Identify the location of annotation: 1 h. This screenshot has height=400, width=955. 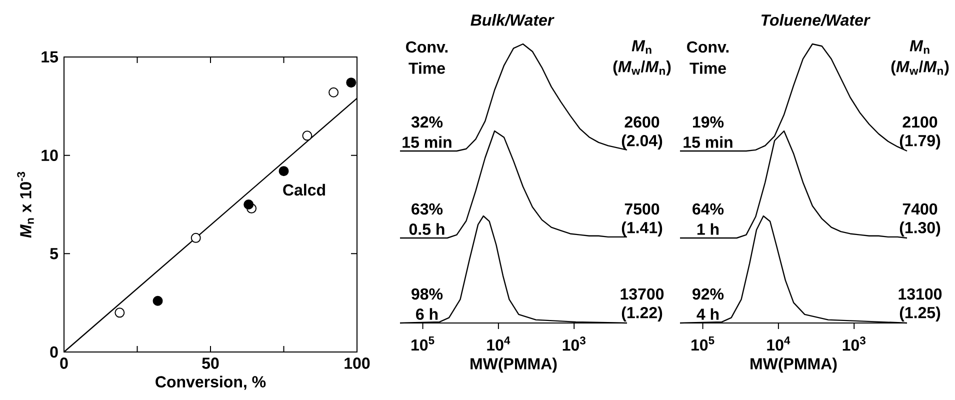
(708, 229).